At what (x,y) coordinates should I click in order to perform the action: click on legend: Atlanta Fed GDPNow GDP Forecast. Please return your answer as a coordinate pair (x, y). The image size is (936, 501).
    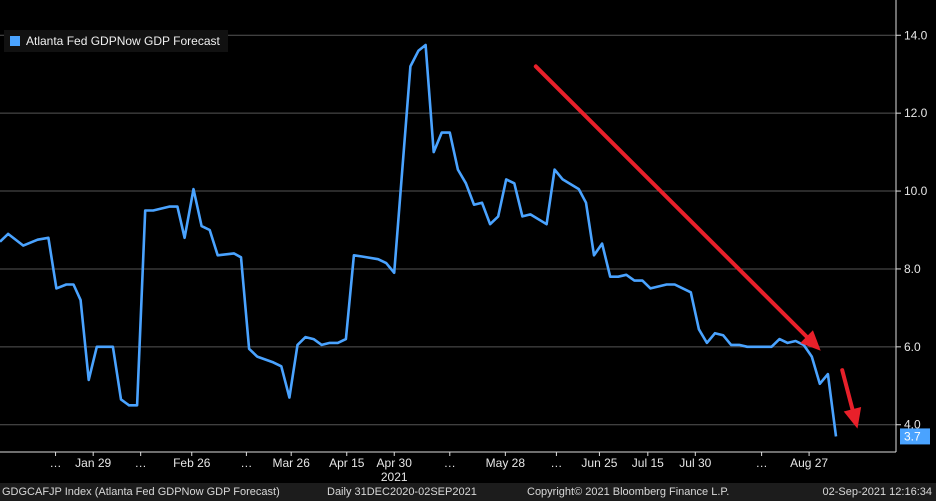
    Looking at the image, I should click on (116, 41).